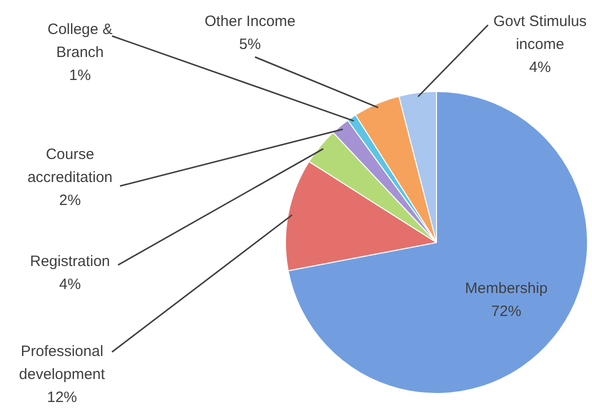  What do you see at coordinates (70, 261) in the screenshot?
I see `slice-label: Registration` at bounding box center [70, 261].